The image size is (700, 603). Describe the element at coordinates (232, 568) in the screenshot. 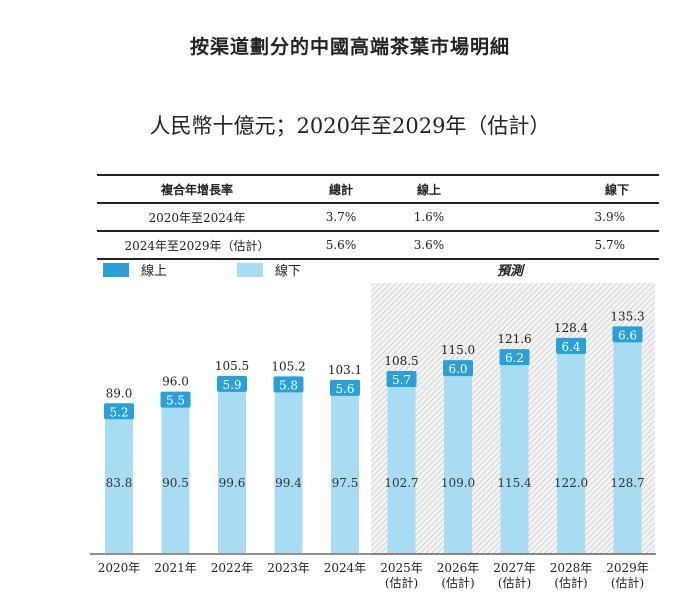

I see `x-tick-label: 2022年` at that location.